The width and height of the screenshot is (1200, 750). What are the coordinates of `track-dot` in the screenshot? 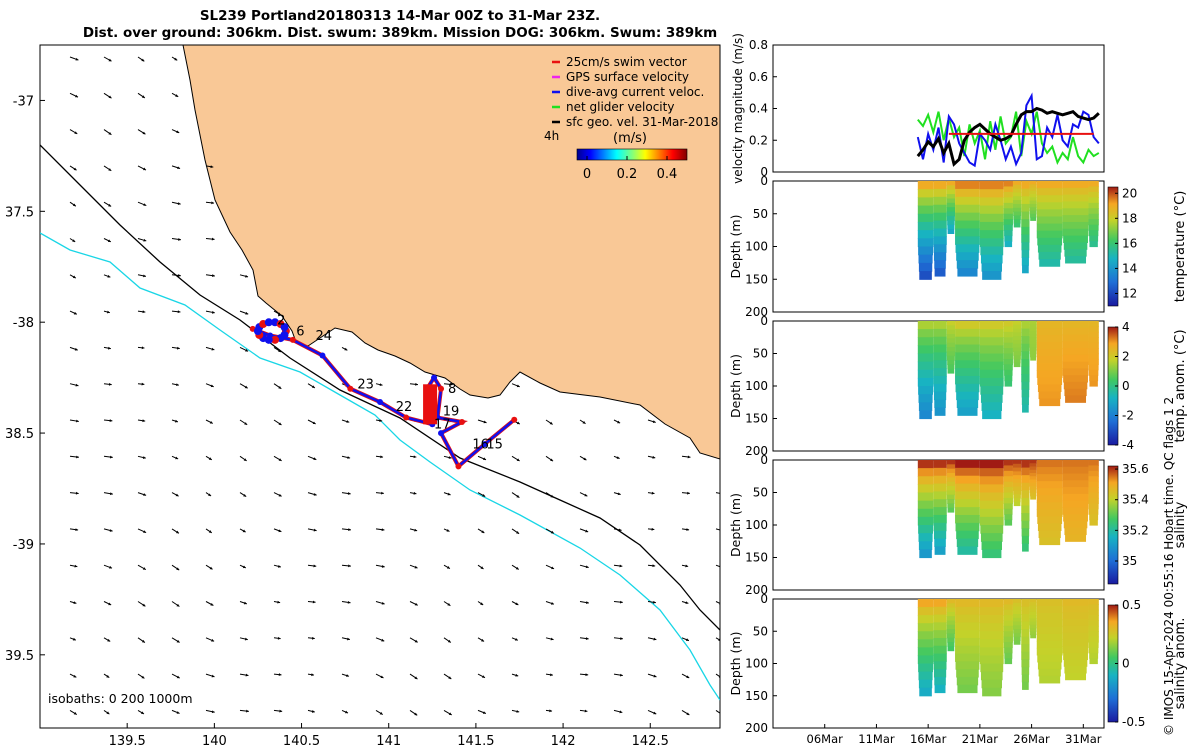 It's located at (380, 402).